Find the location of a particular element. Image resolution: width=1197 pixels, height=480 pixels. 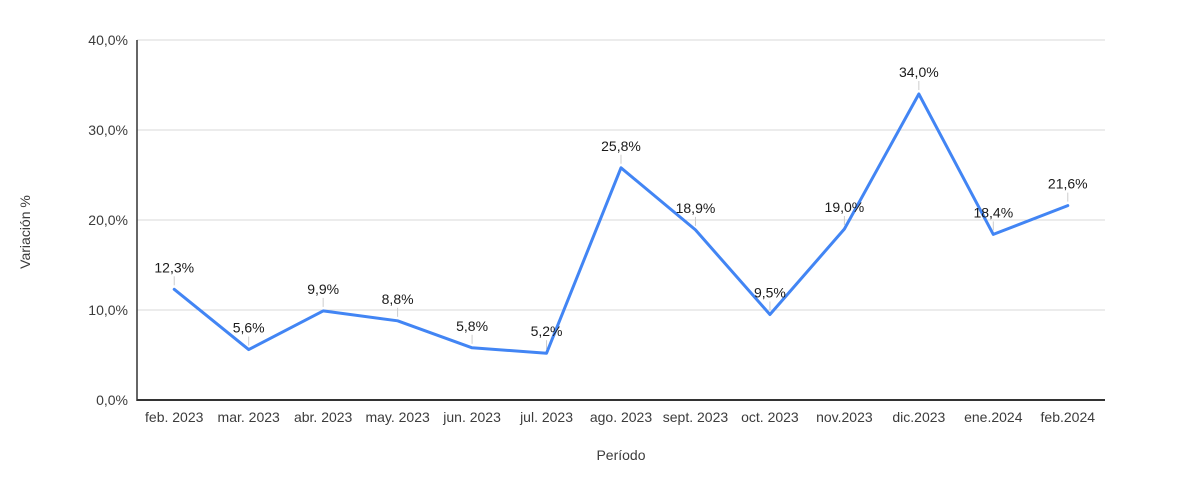

data-point-label: 34,0% is located at coordinates (919, 72).